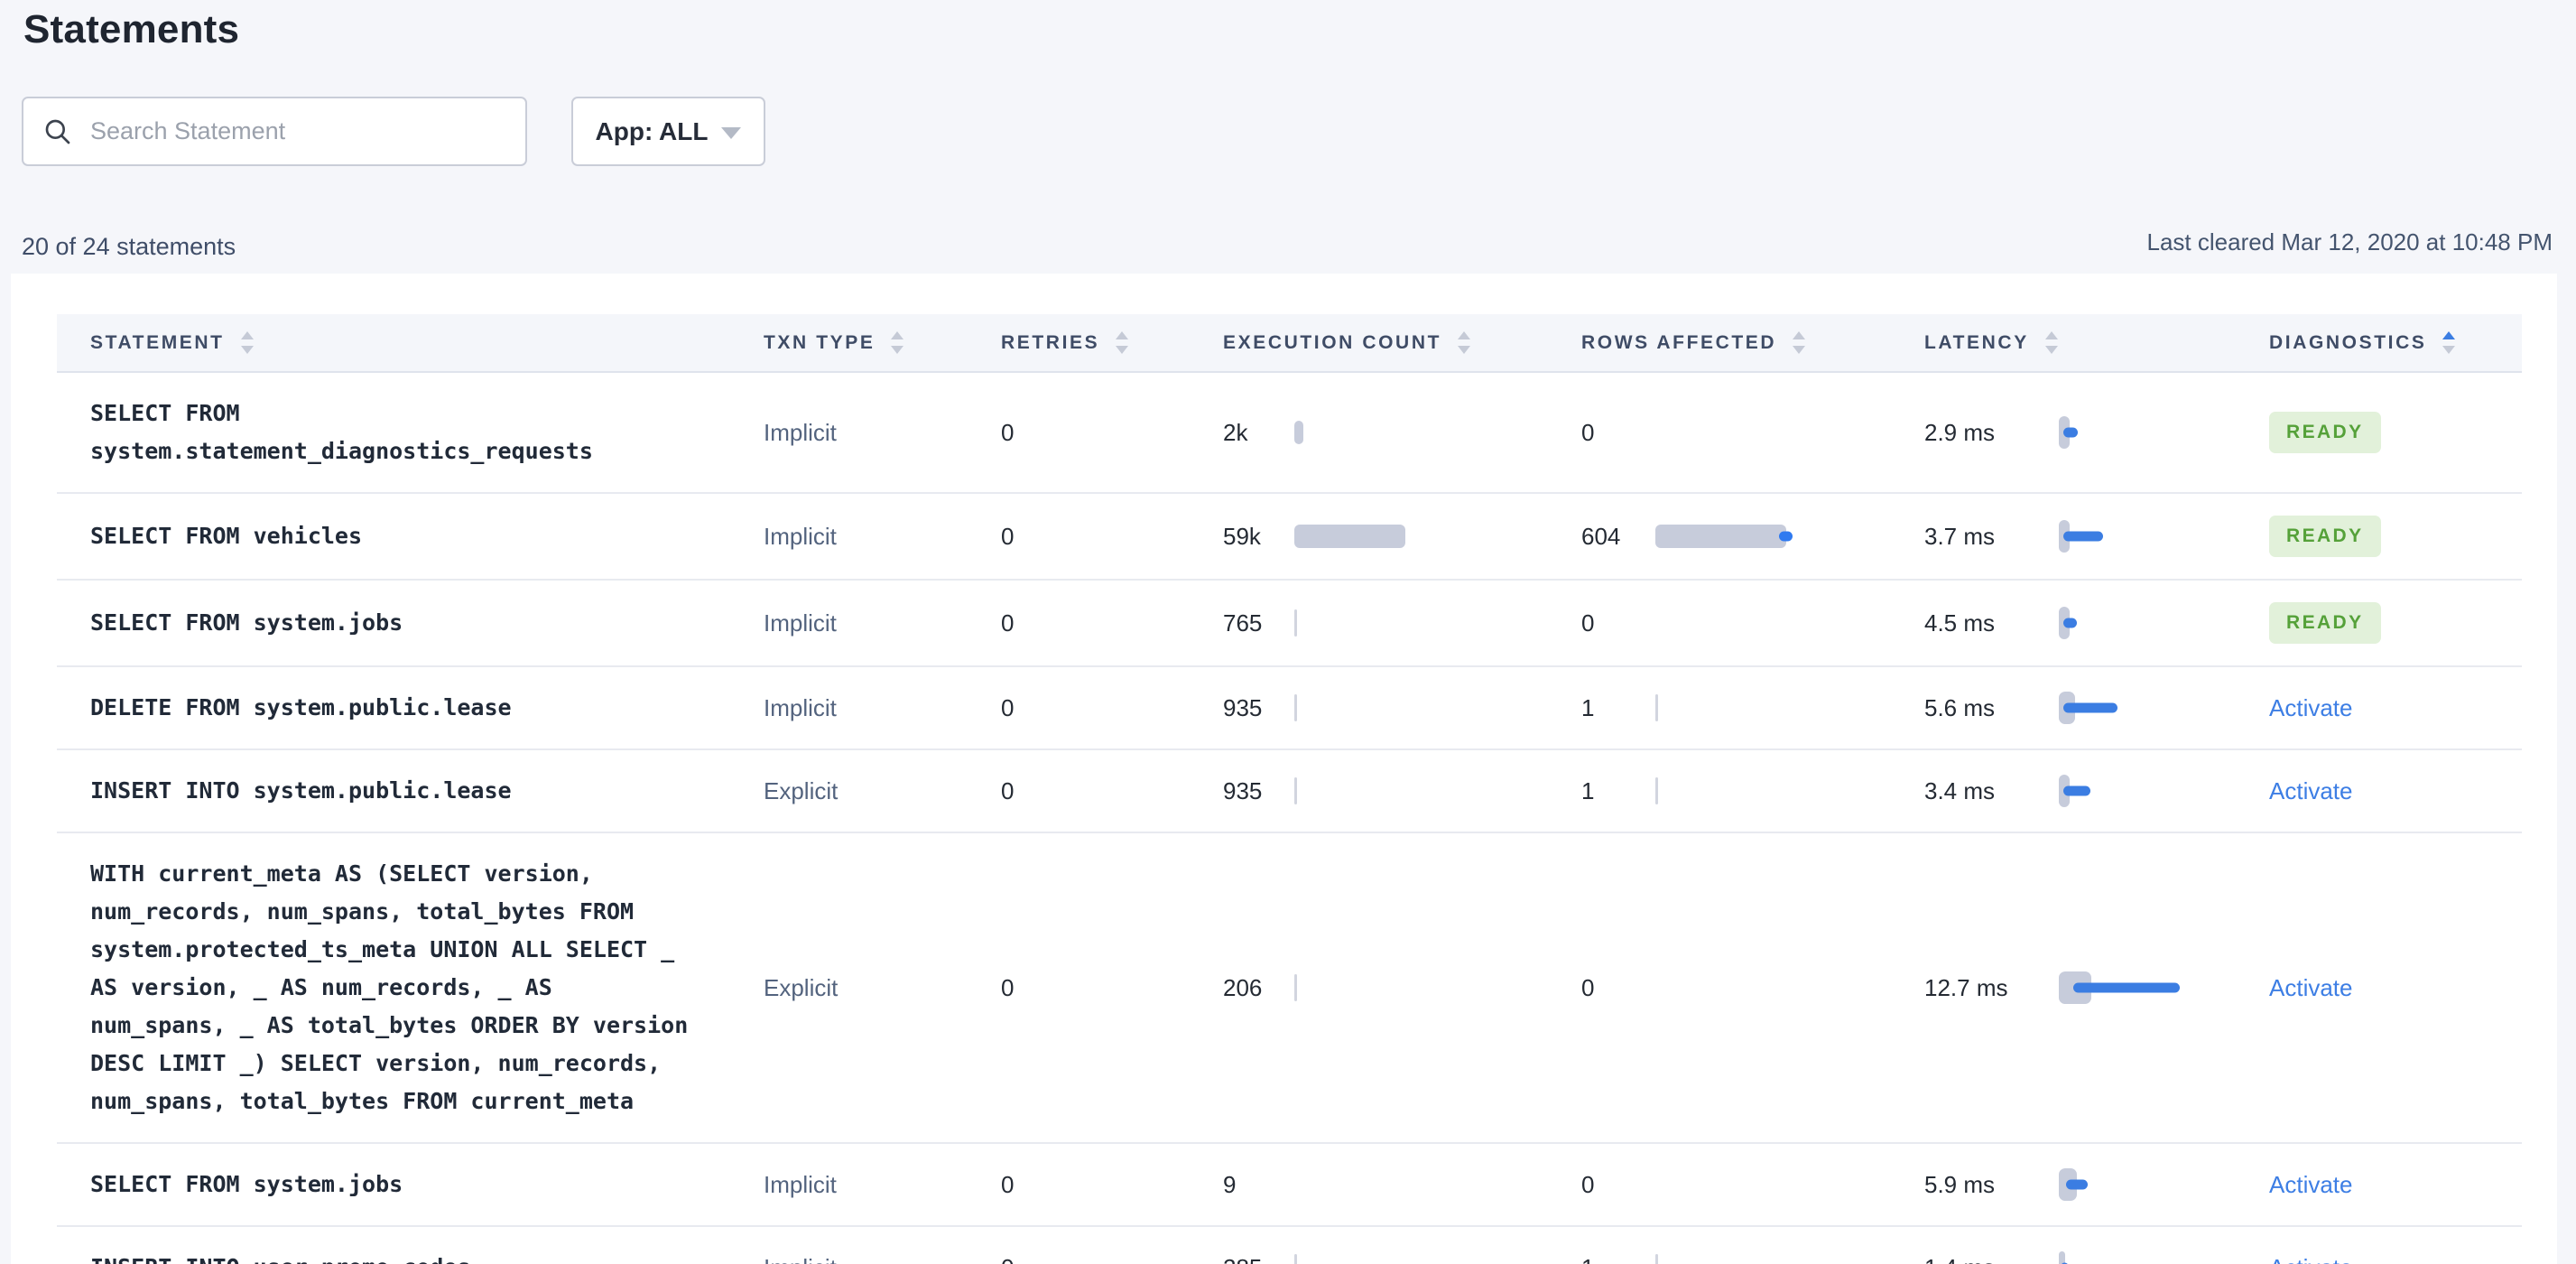  I want to click on execution-count-cell: 2k, so click(1402, 432).